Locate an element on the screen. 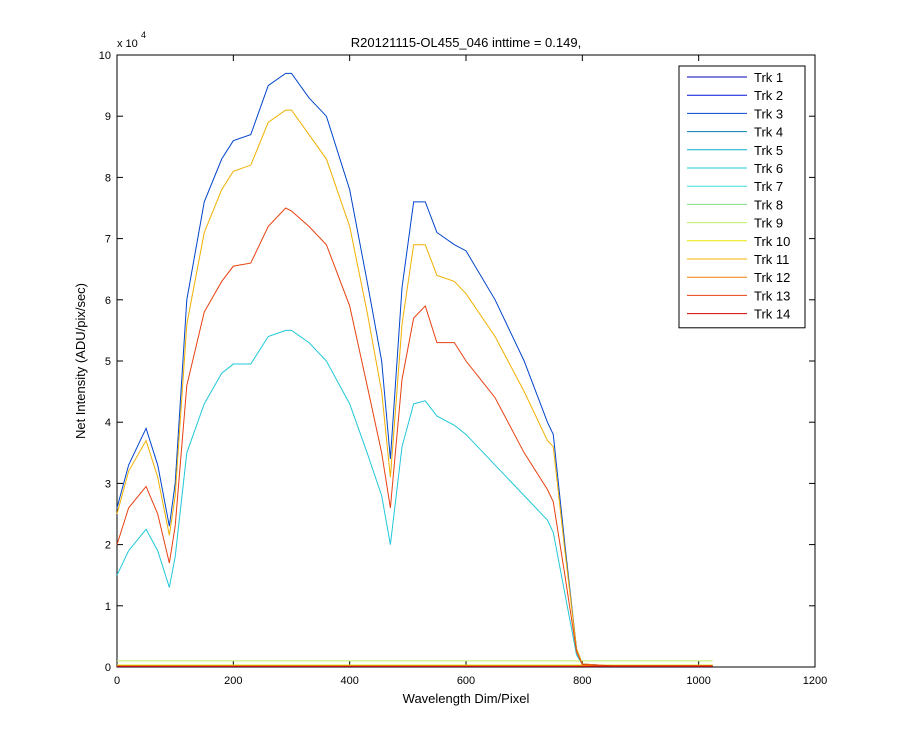  x-axis-label: Wavelength Dim/Pixel is located at coordinates (466, 698).